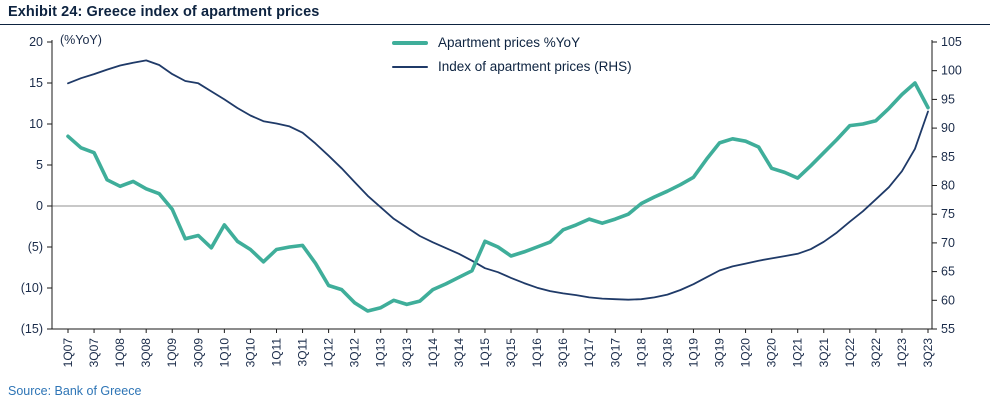 The image size is (990, 419). What do you see at coordinates (146, 353) in the screenshot?
I see `x-axis-tick-label: 3Q08` at bounding box center [146, 353].